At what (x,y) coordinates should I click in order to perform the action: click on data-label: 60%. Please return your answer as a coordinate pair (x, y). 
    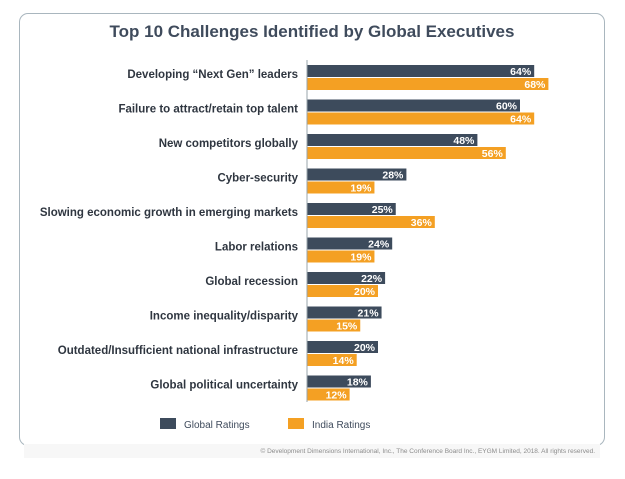
    Looking at the image, I should click on (507, 107).